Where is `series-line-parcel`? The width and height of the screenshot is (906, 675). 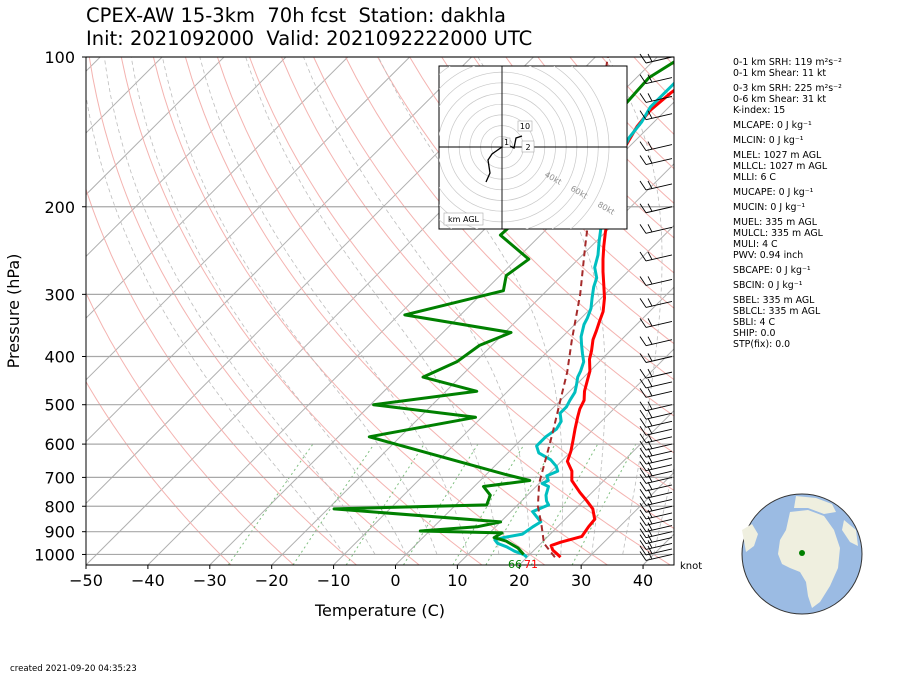 series-line-parcel is located at coordinates (572, 307).